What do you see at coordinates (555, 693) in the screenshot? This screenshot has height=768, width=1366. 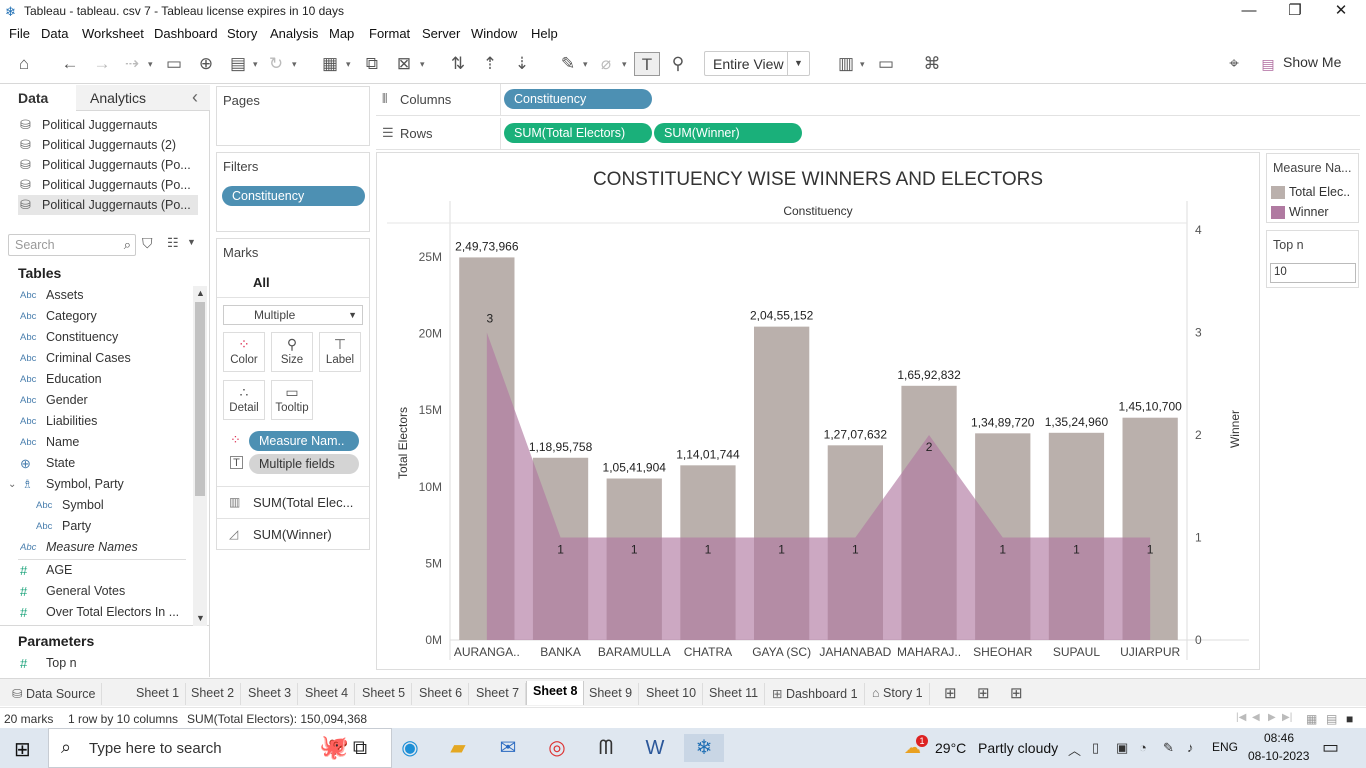 I see `tab-sheet-active: Sheet 8` at bounding box center [555, 693].